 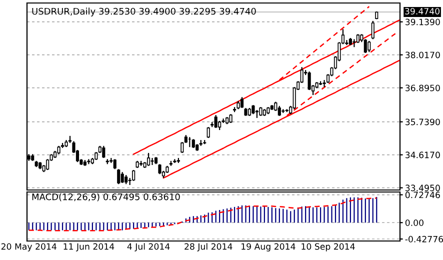 I want to click on chart-title: MACD(12,26,9) 0.67495 0.63610, so click(x=106, y=197).